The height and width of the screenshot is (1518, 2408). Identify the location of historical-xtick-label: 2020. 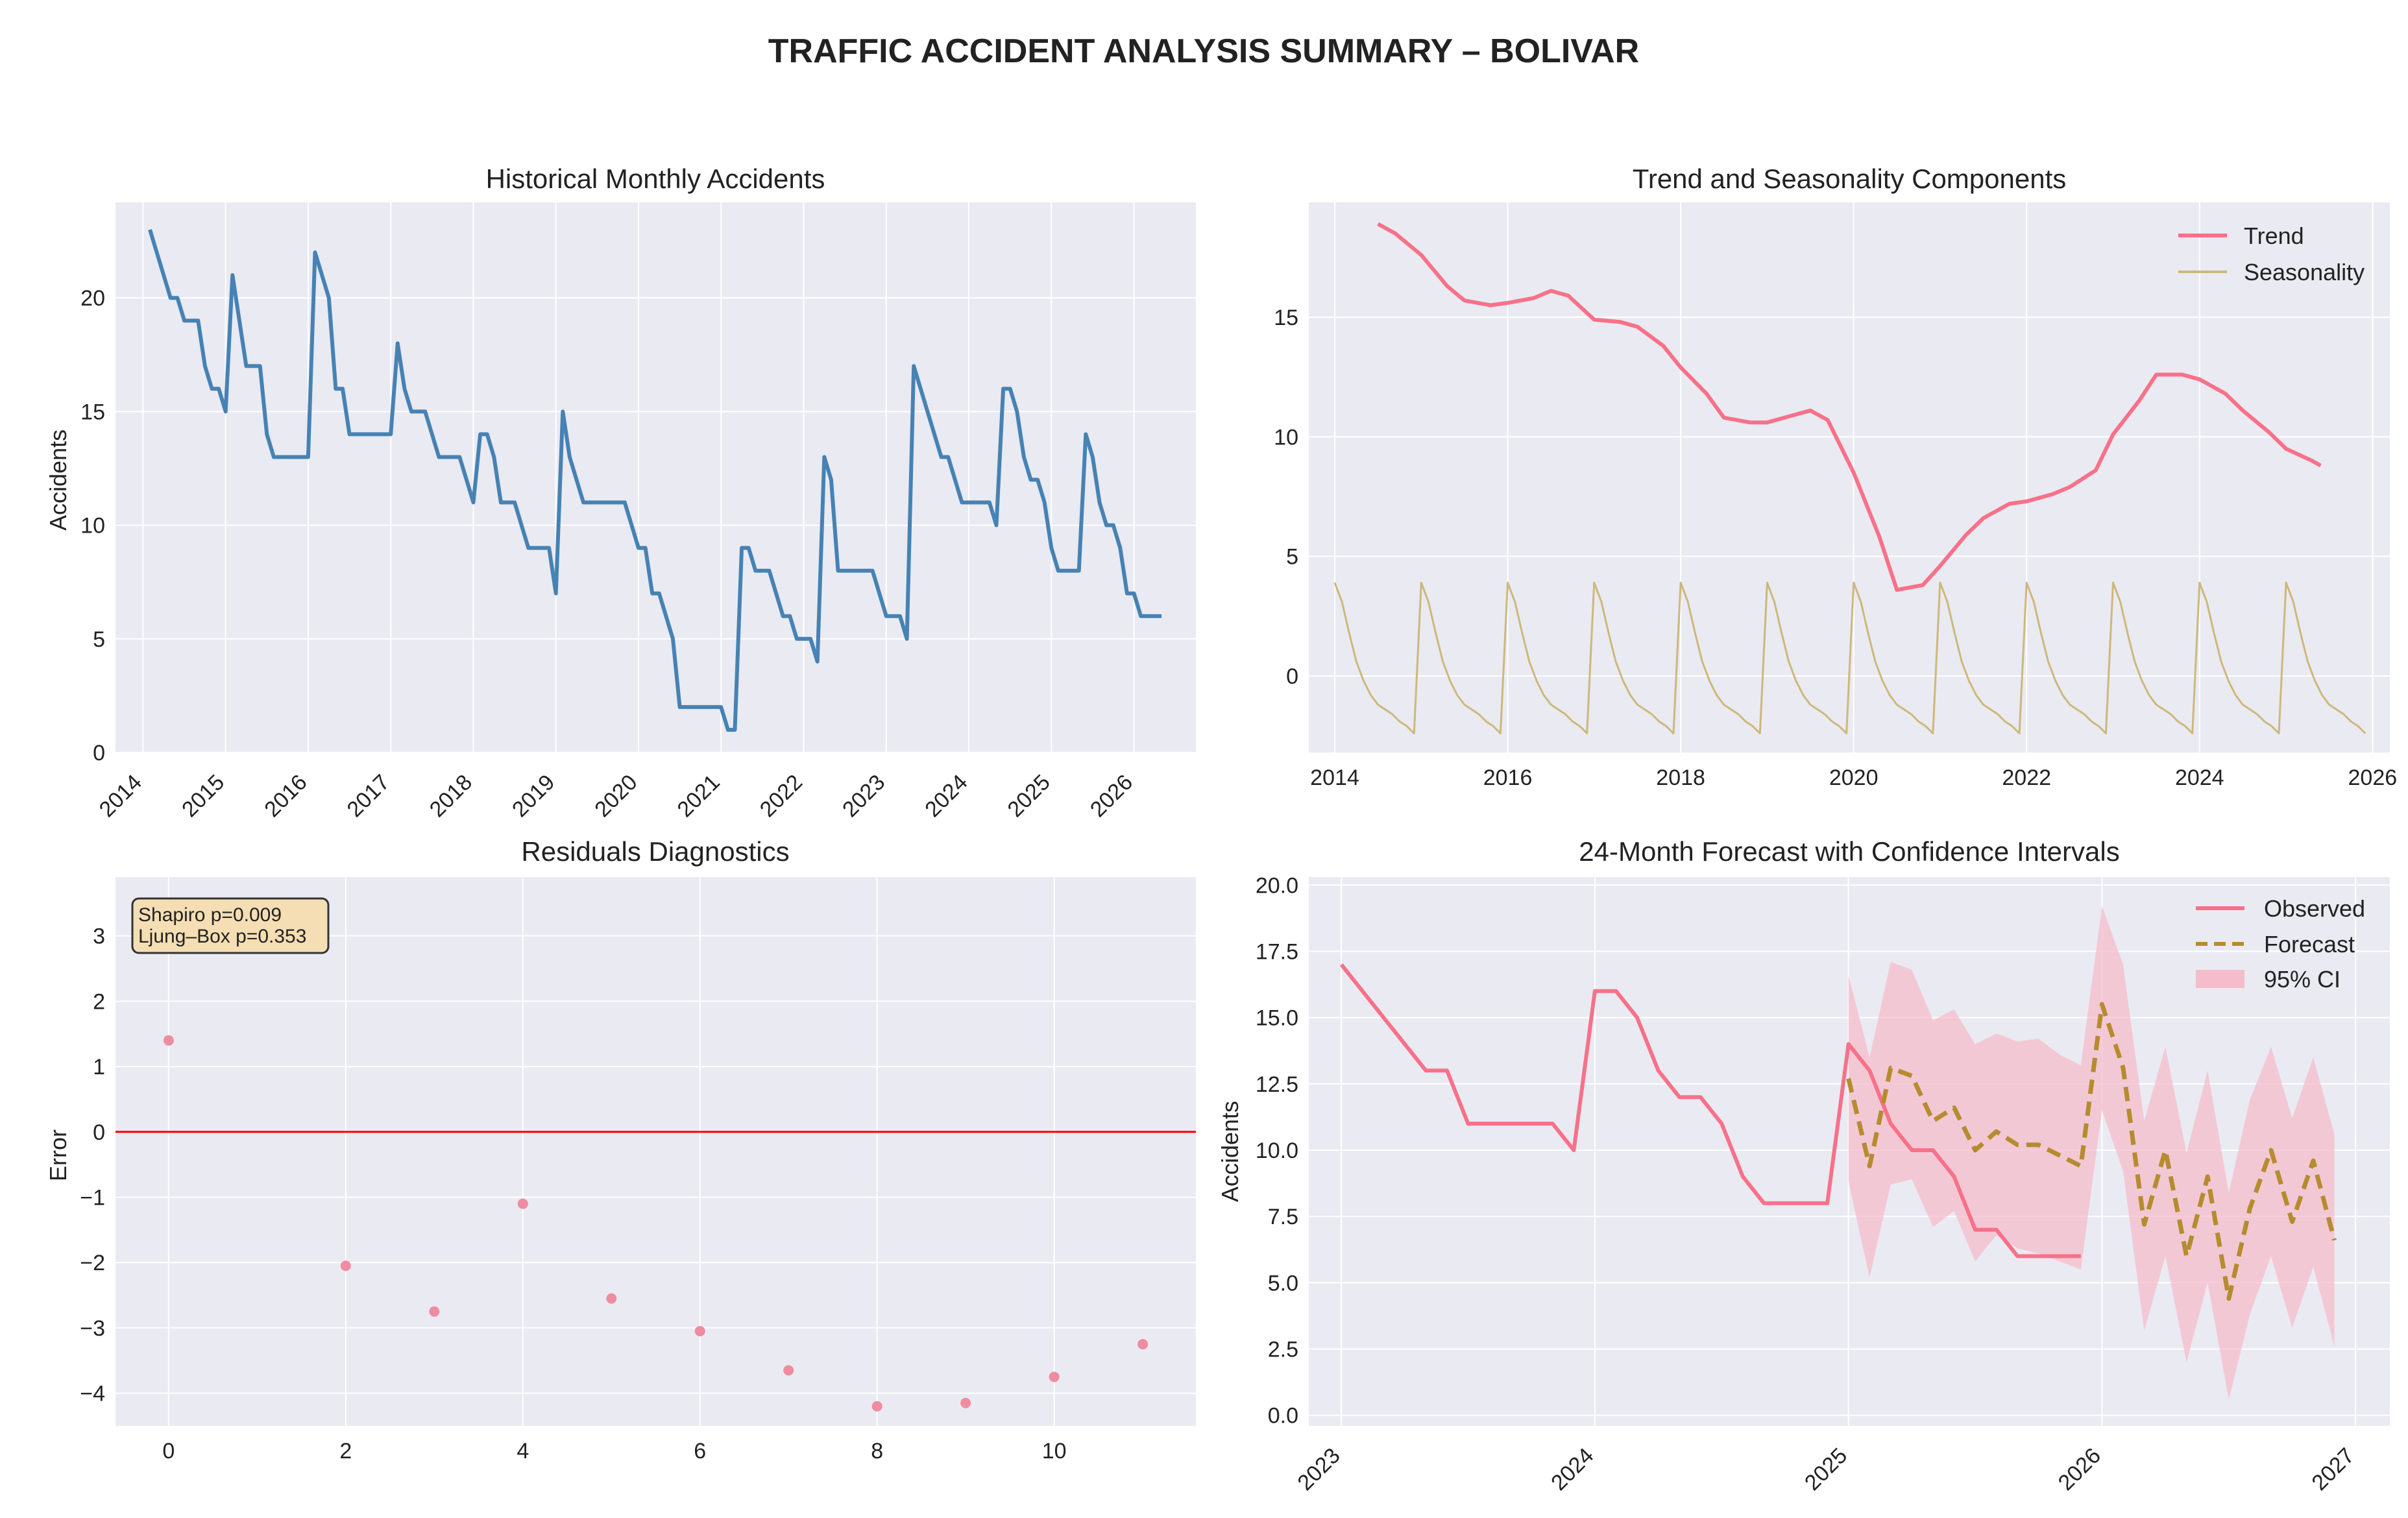
(616, 796).